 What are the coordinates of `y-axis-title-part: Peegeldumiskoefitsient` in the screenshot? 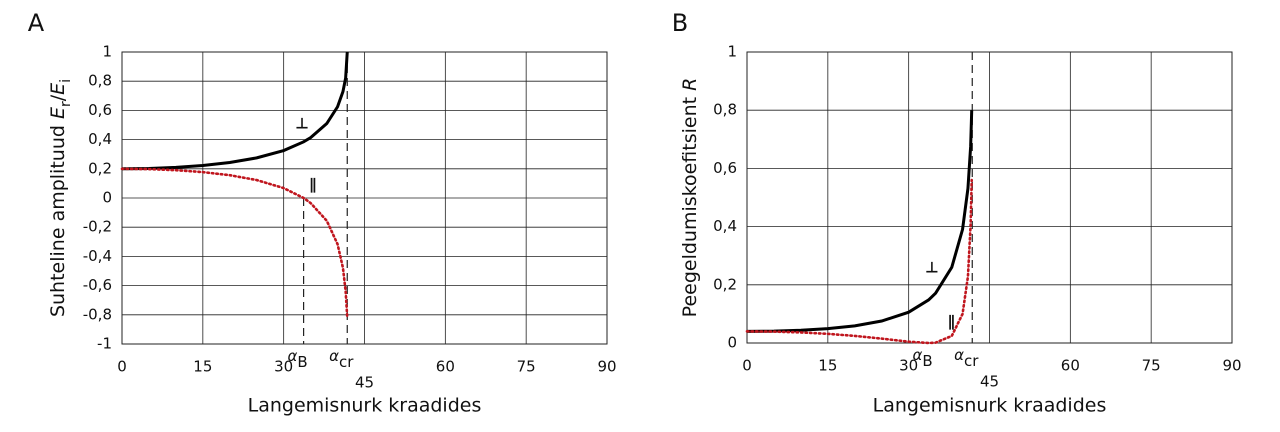 It's located at (690, 204).